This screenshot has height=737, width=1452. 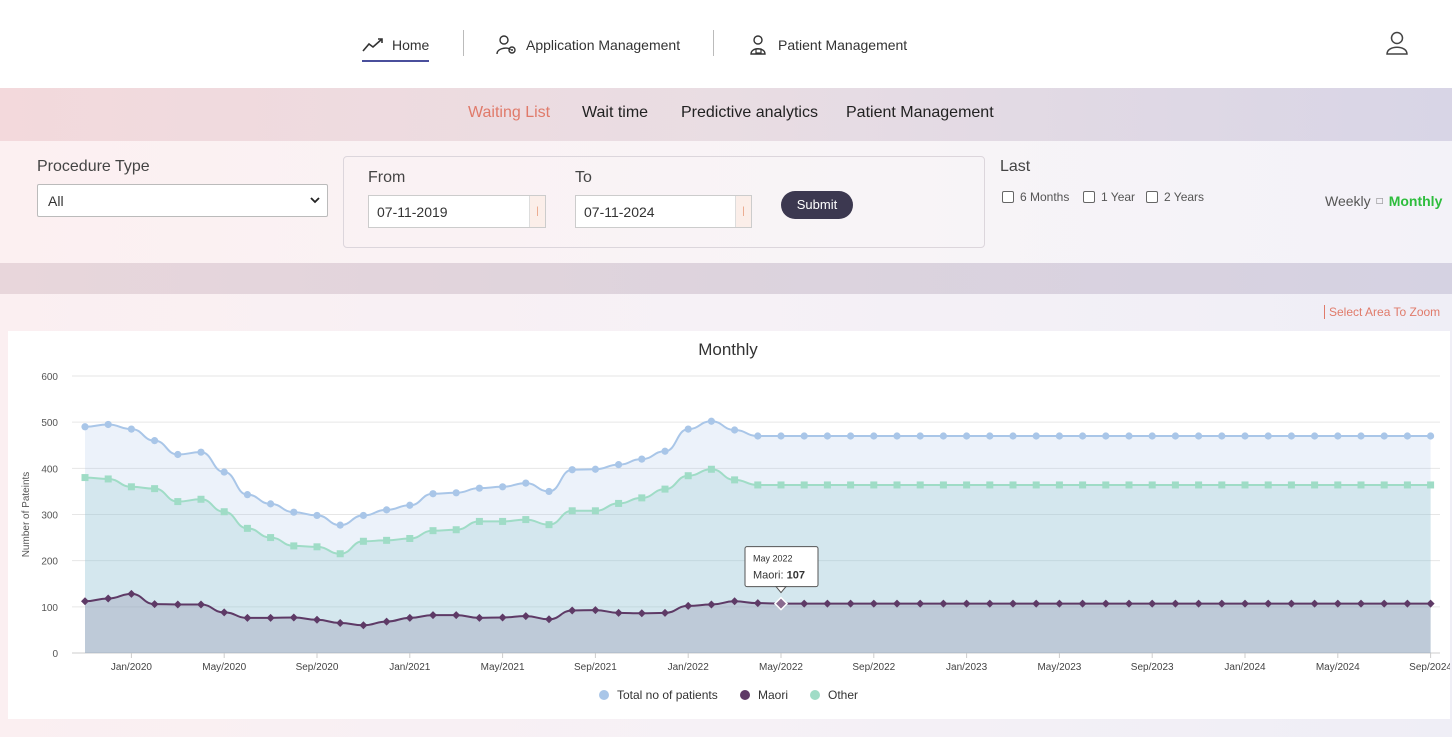 I want to click on monthly-option: Monthly, so click(x=1415, y=201).